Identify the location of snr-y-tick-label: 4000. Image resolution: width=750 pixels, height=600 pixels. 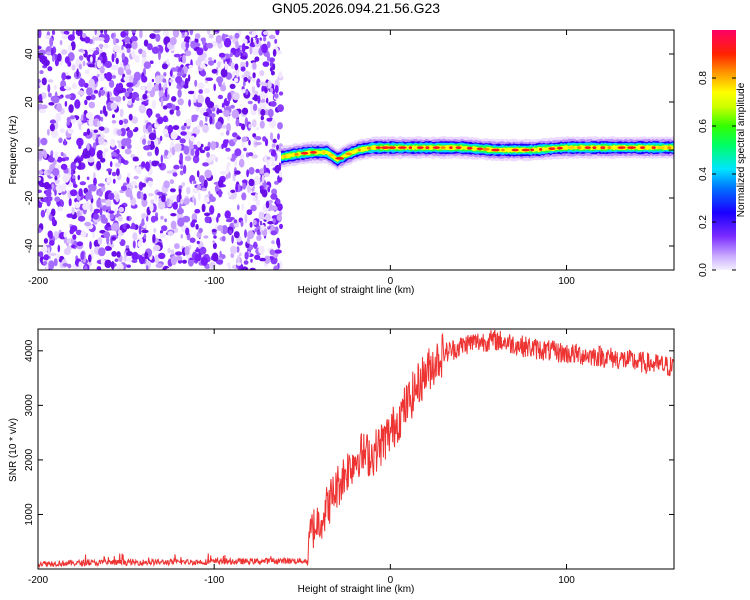
(29, 350).